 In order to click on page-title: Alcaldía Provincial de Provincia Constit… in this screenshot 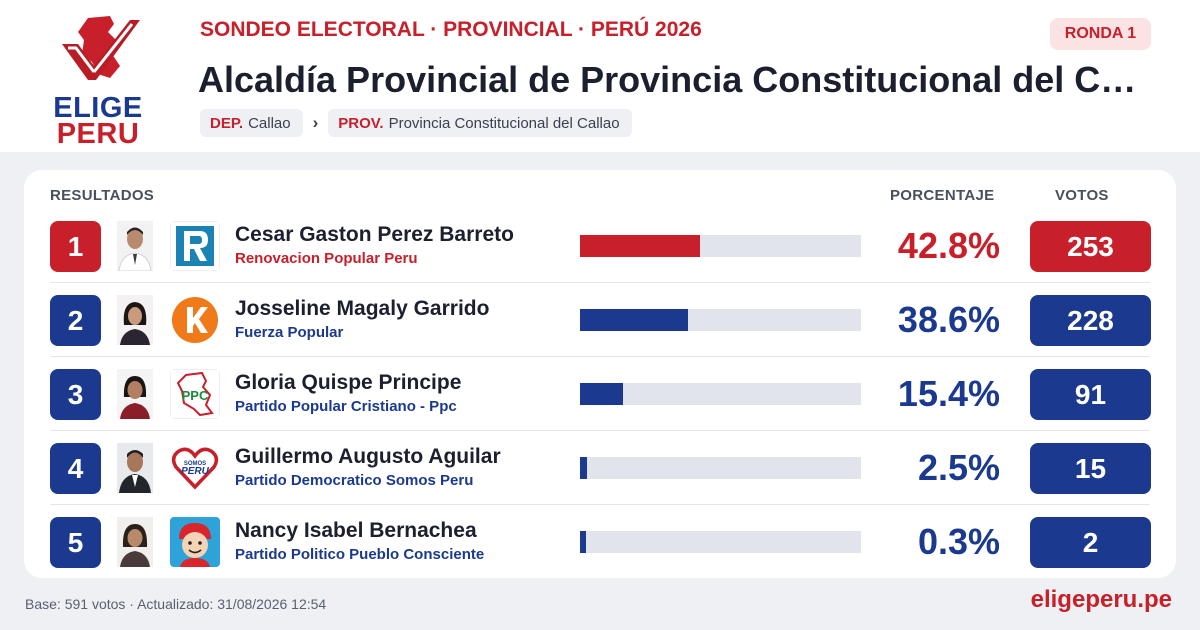, I will do `click(673, 79)`.